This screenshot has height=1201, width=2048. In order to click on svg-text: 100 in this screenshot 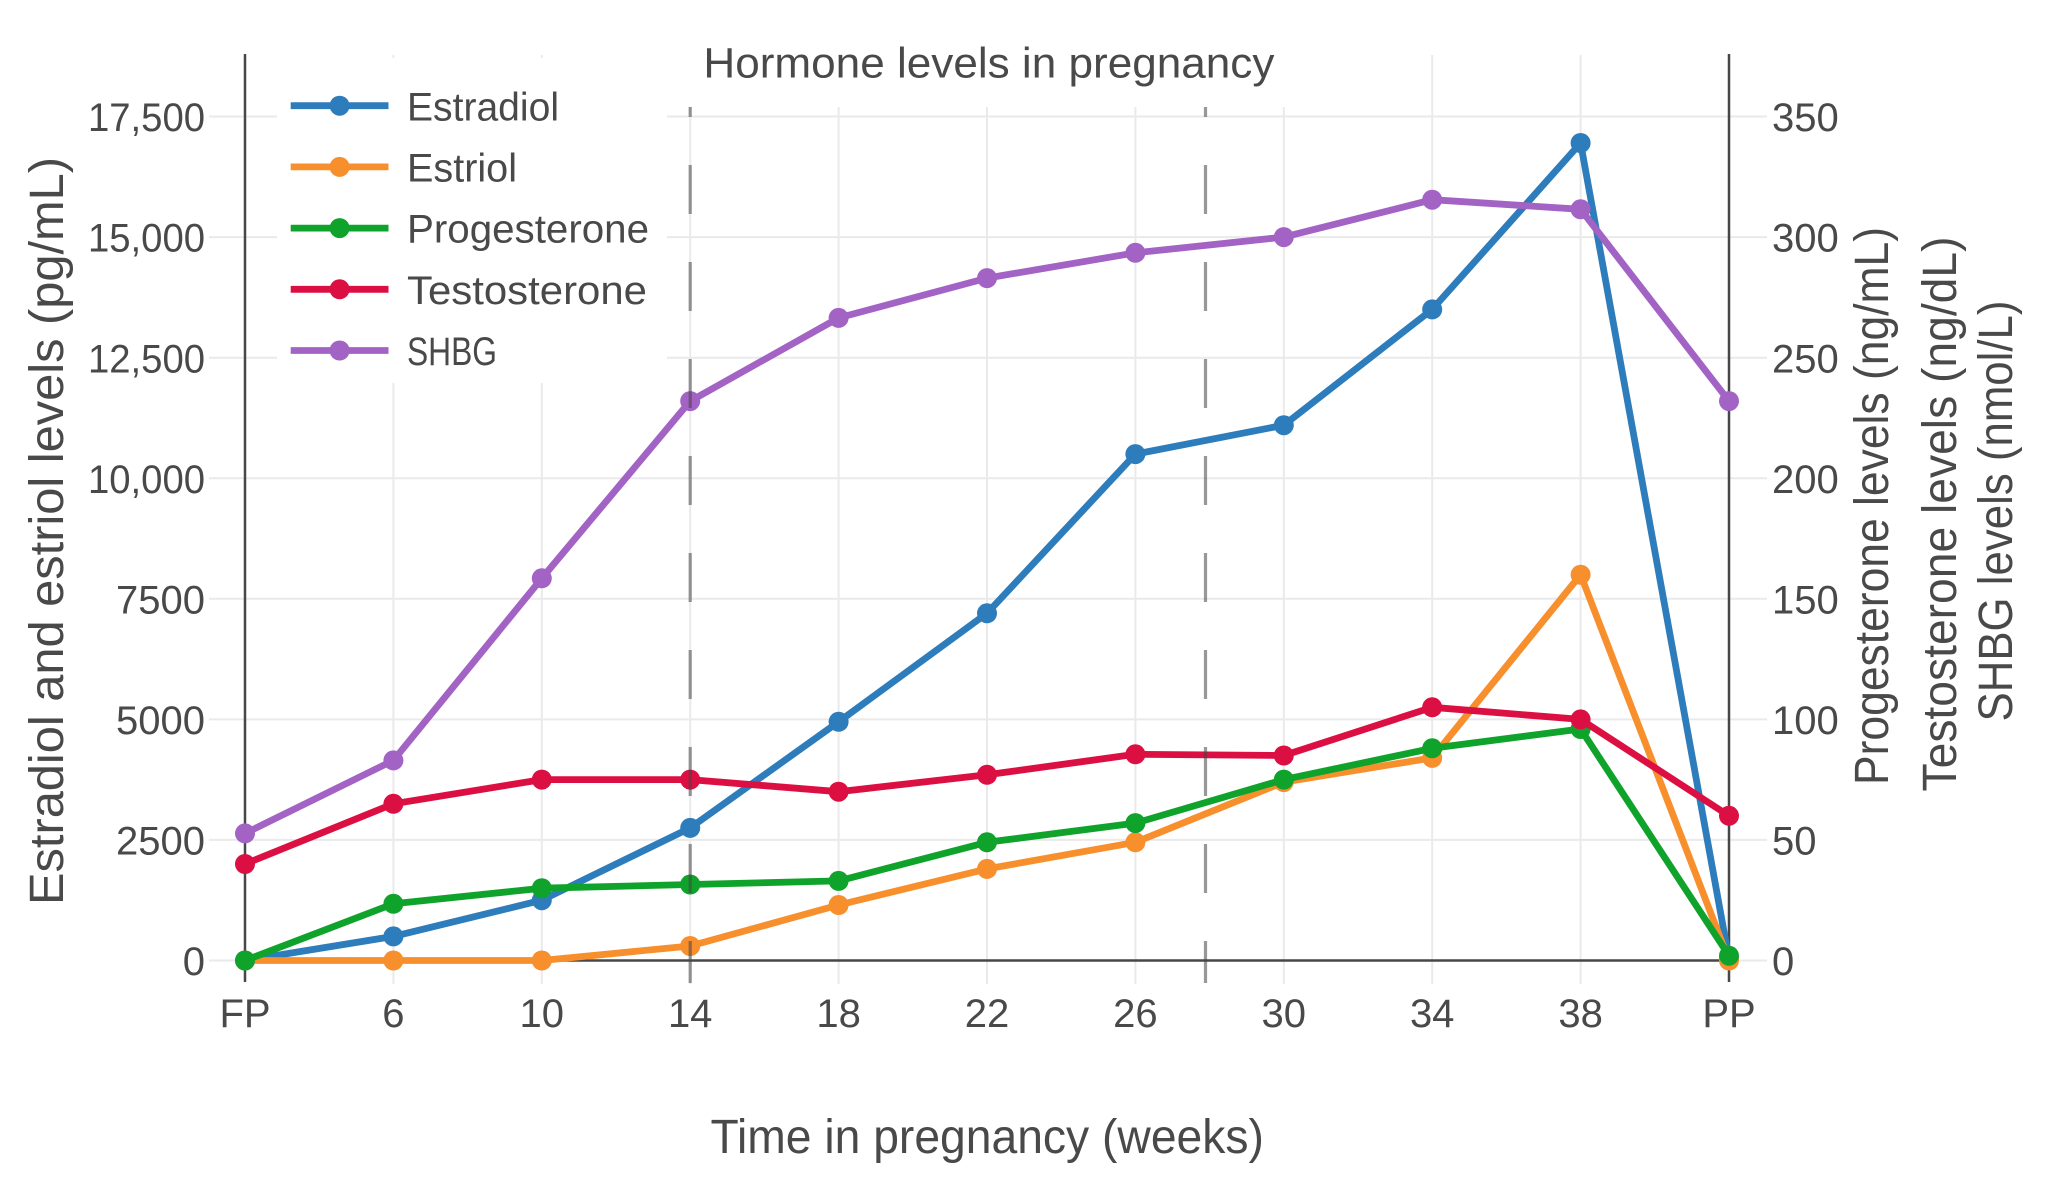, I will do `click(1805, 721)`.